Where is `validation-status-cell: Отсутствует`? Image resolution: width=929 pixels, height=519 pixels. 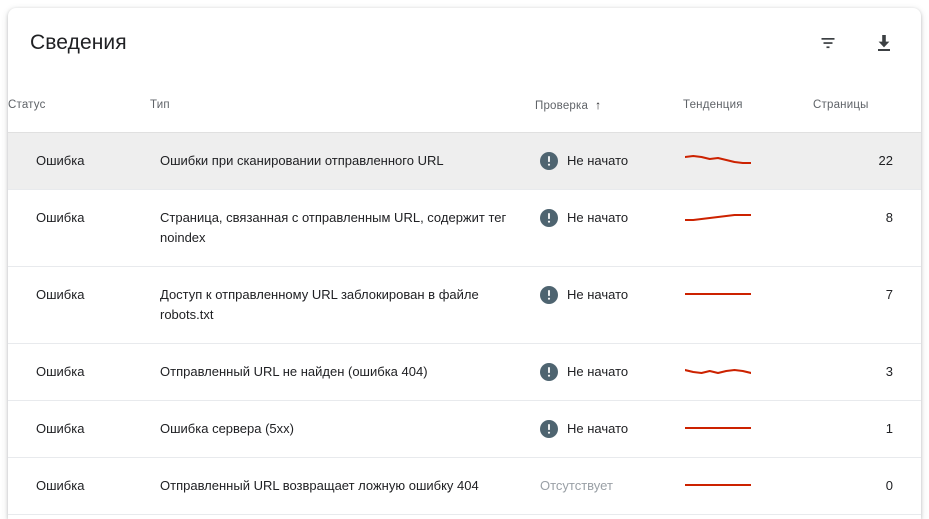
validation-status-cell: Отсутствует is located at coordinates (609, 486).